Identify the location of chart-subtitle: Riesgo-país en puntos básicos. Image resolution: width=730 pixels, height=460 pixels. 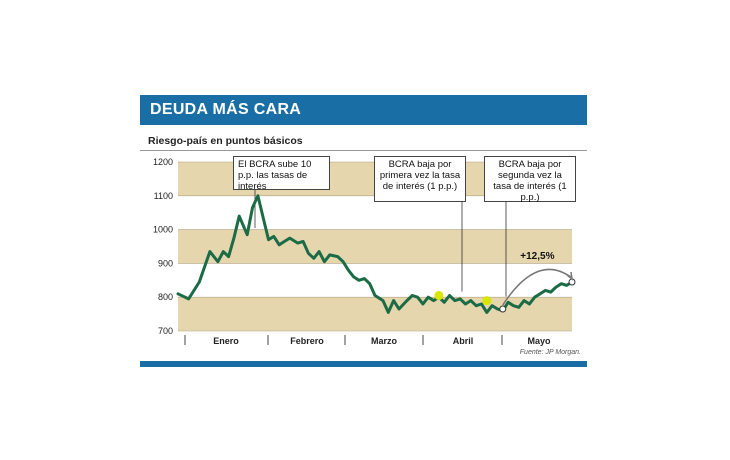
(225, 141).